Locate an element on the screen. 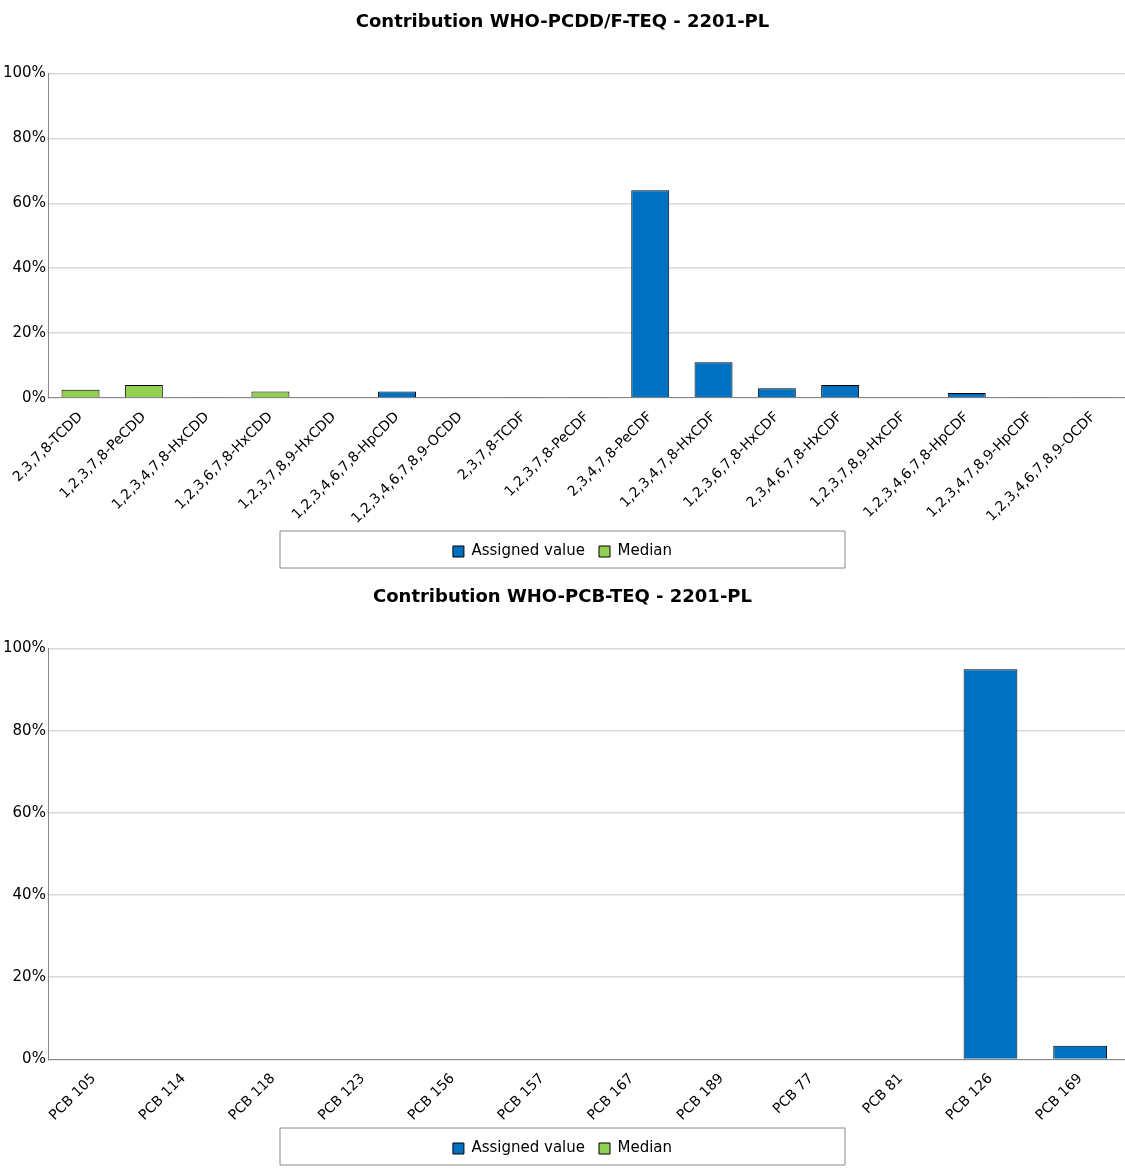 This screenshot has height=1172, width=1125. chart-title: Contribution WHO-PCB-TEQ - 2201-PL is located at coordinates (562, 596).